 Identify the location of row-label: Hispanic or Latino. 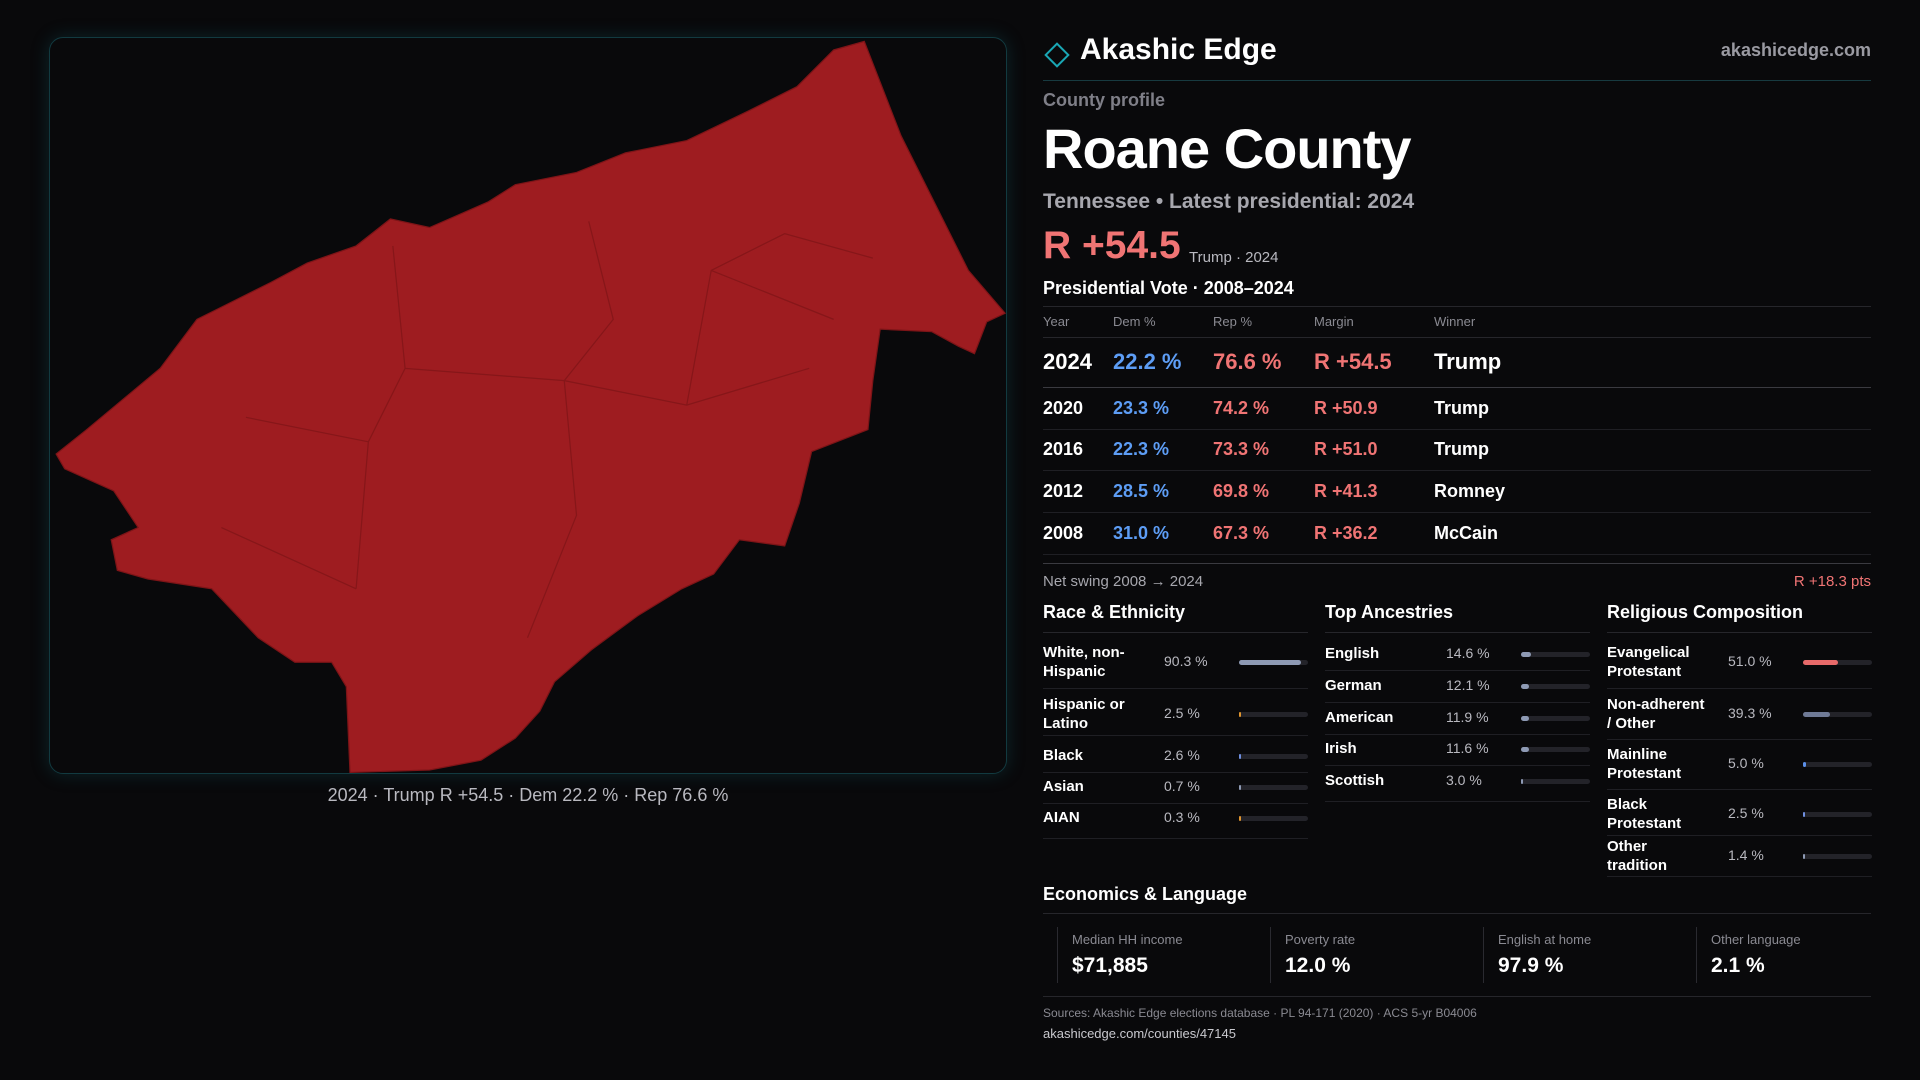
(1084, 714).